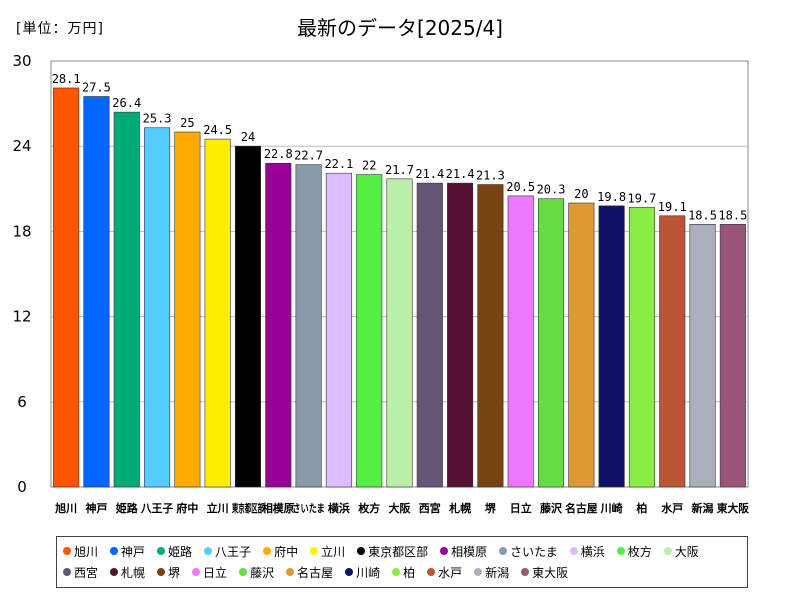  Describe the element at coordinates (368, 572) in the screenshot. I see `legend-label: 川崎` at that location.